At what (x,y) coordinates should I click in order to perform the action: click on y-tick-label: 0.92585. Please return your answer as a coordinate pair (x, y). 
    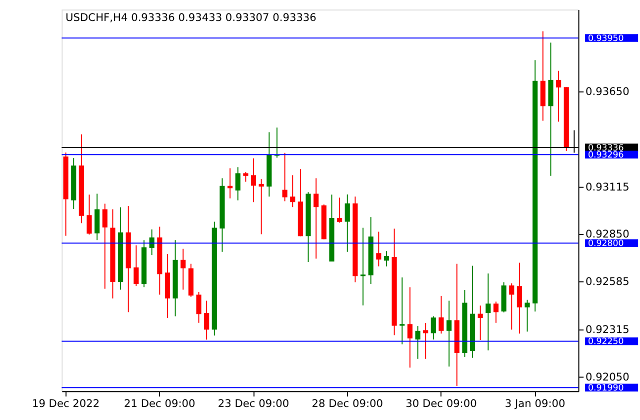
    Looking at the image, I should click on (608, 282).